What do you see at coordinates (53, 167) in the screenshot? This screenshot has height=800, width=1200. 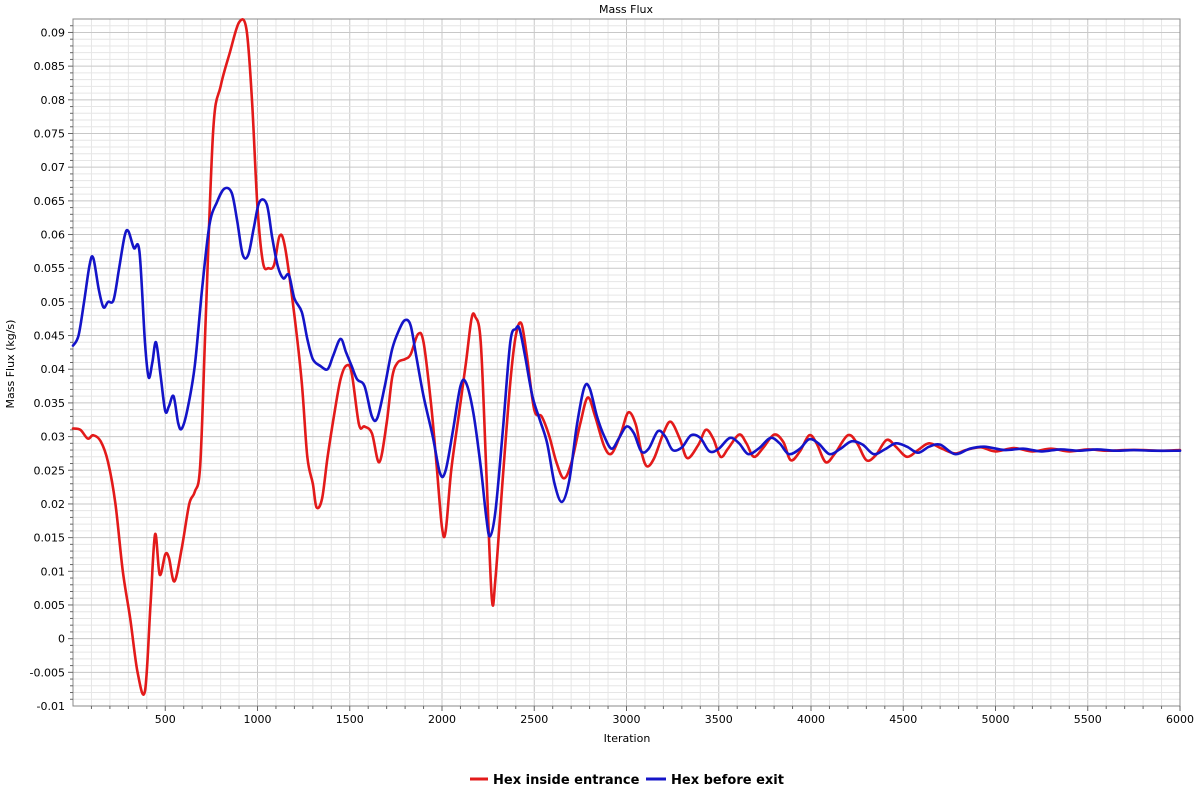 I see `y-tick-label: 0.07` at bounding box center [53, 167].